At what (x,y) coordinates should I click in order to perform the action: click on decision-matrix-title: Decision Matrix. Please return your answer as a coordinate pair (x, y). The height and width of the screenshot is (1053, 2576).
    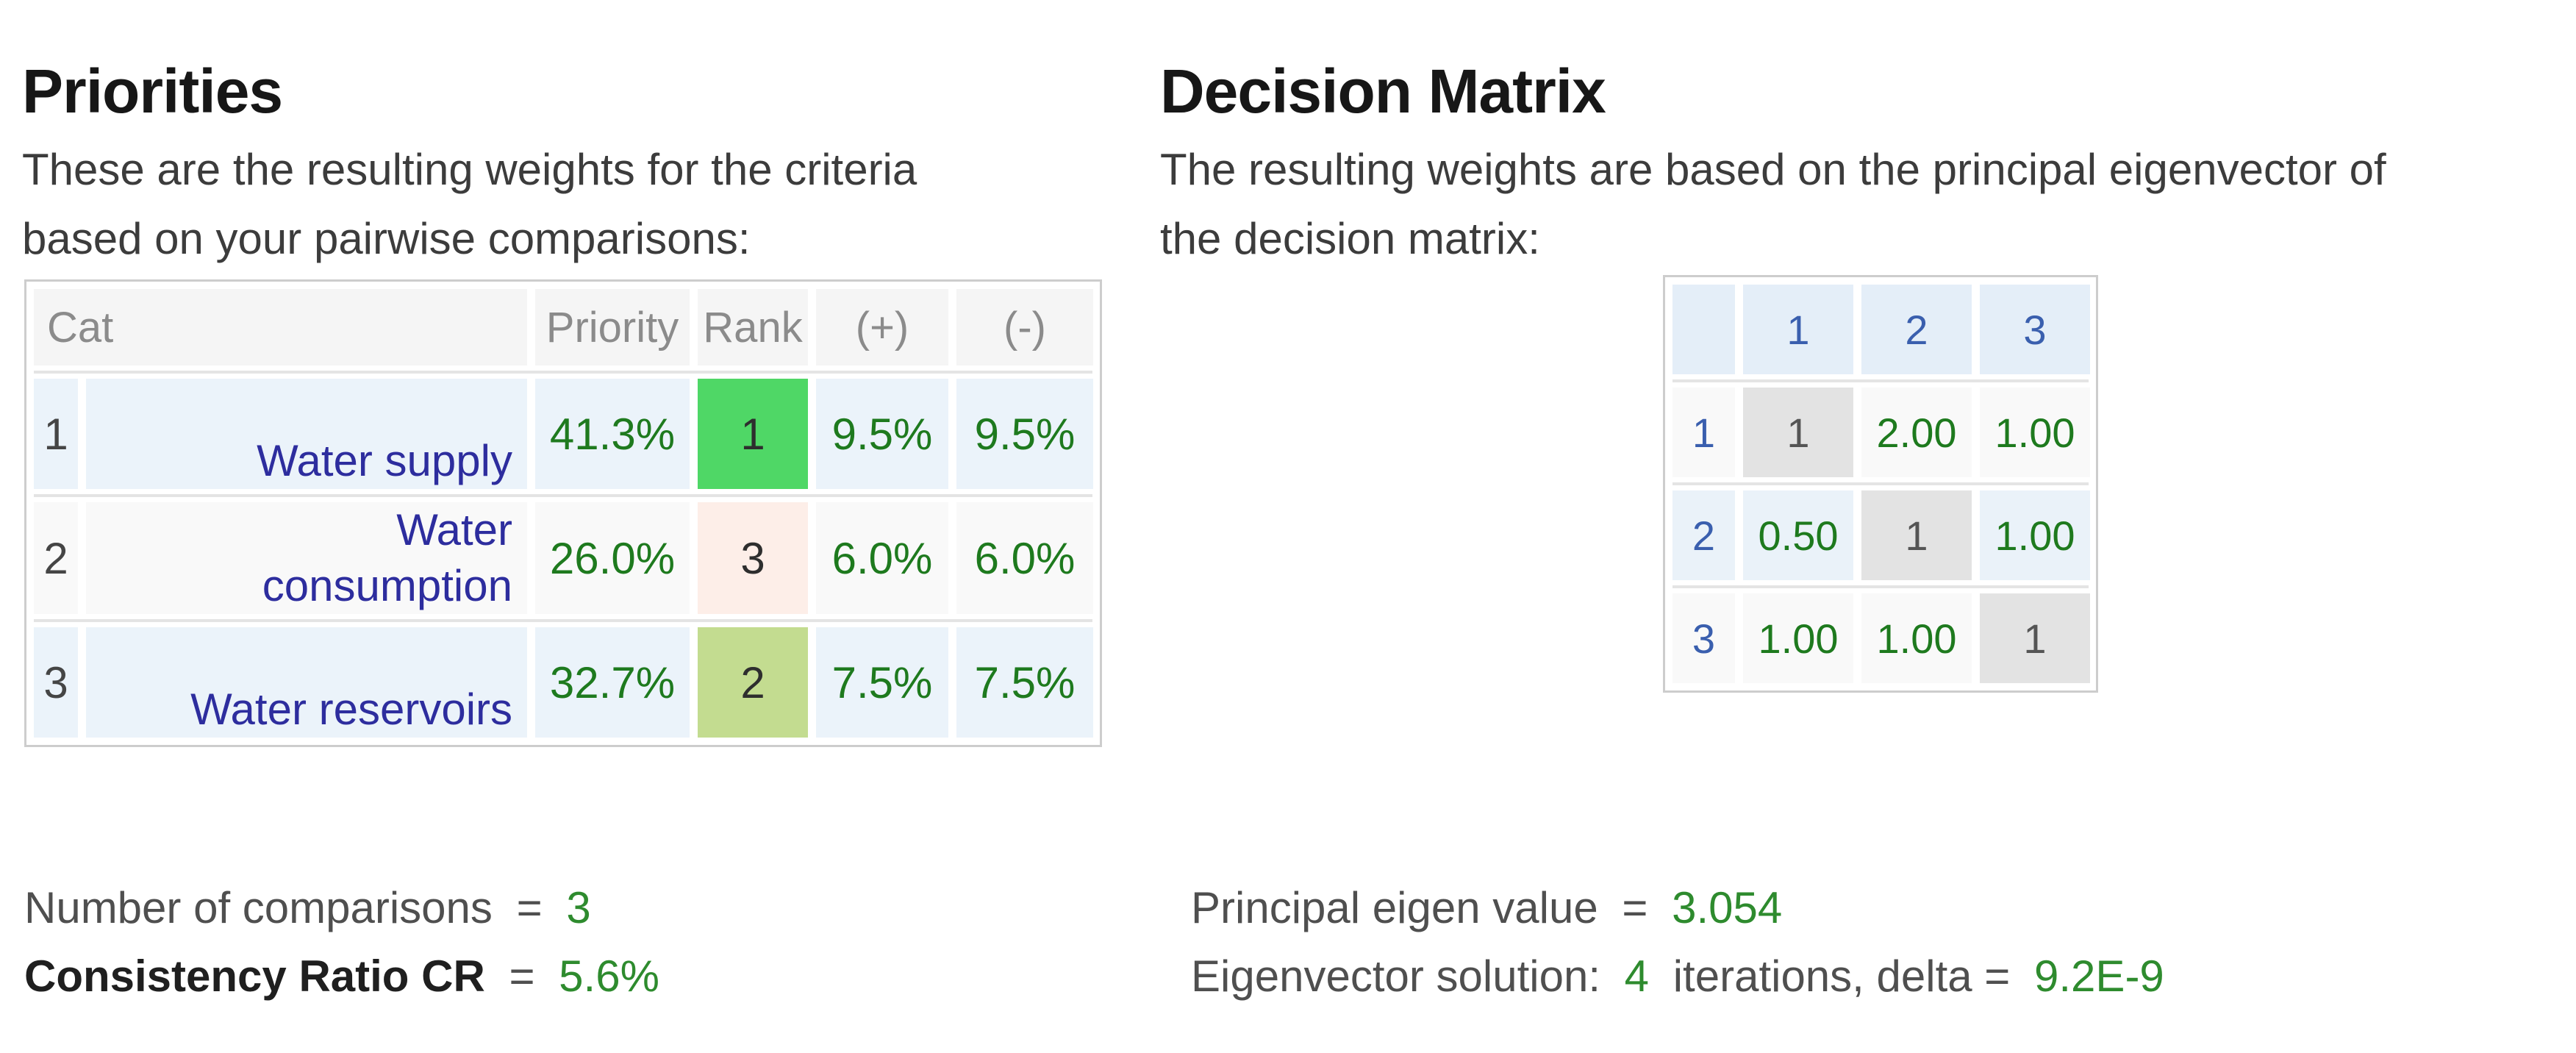
    Looking at the image, I should click on (1383, 91).